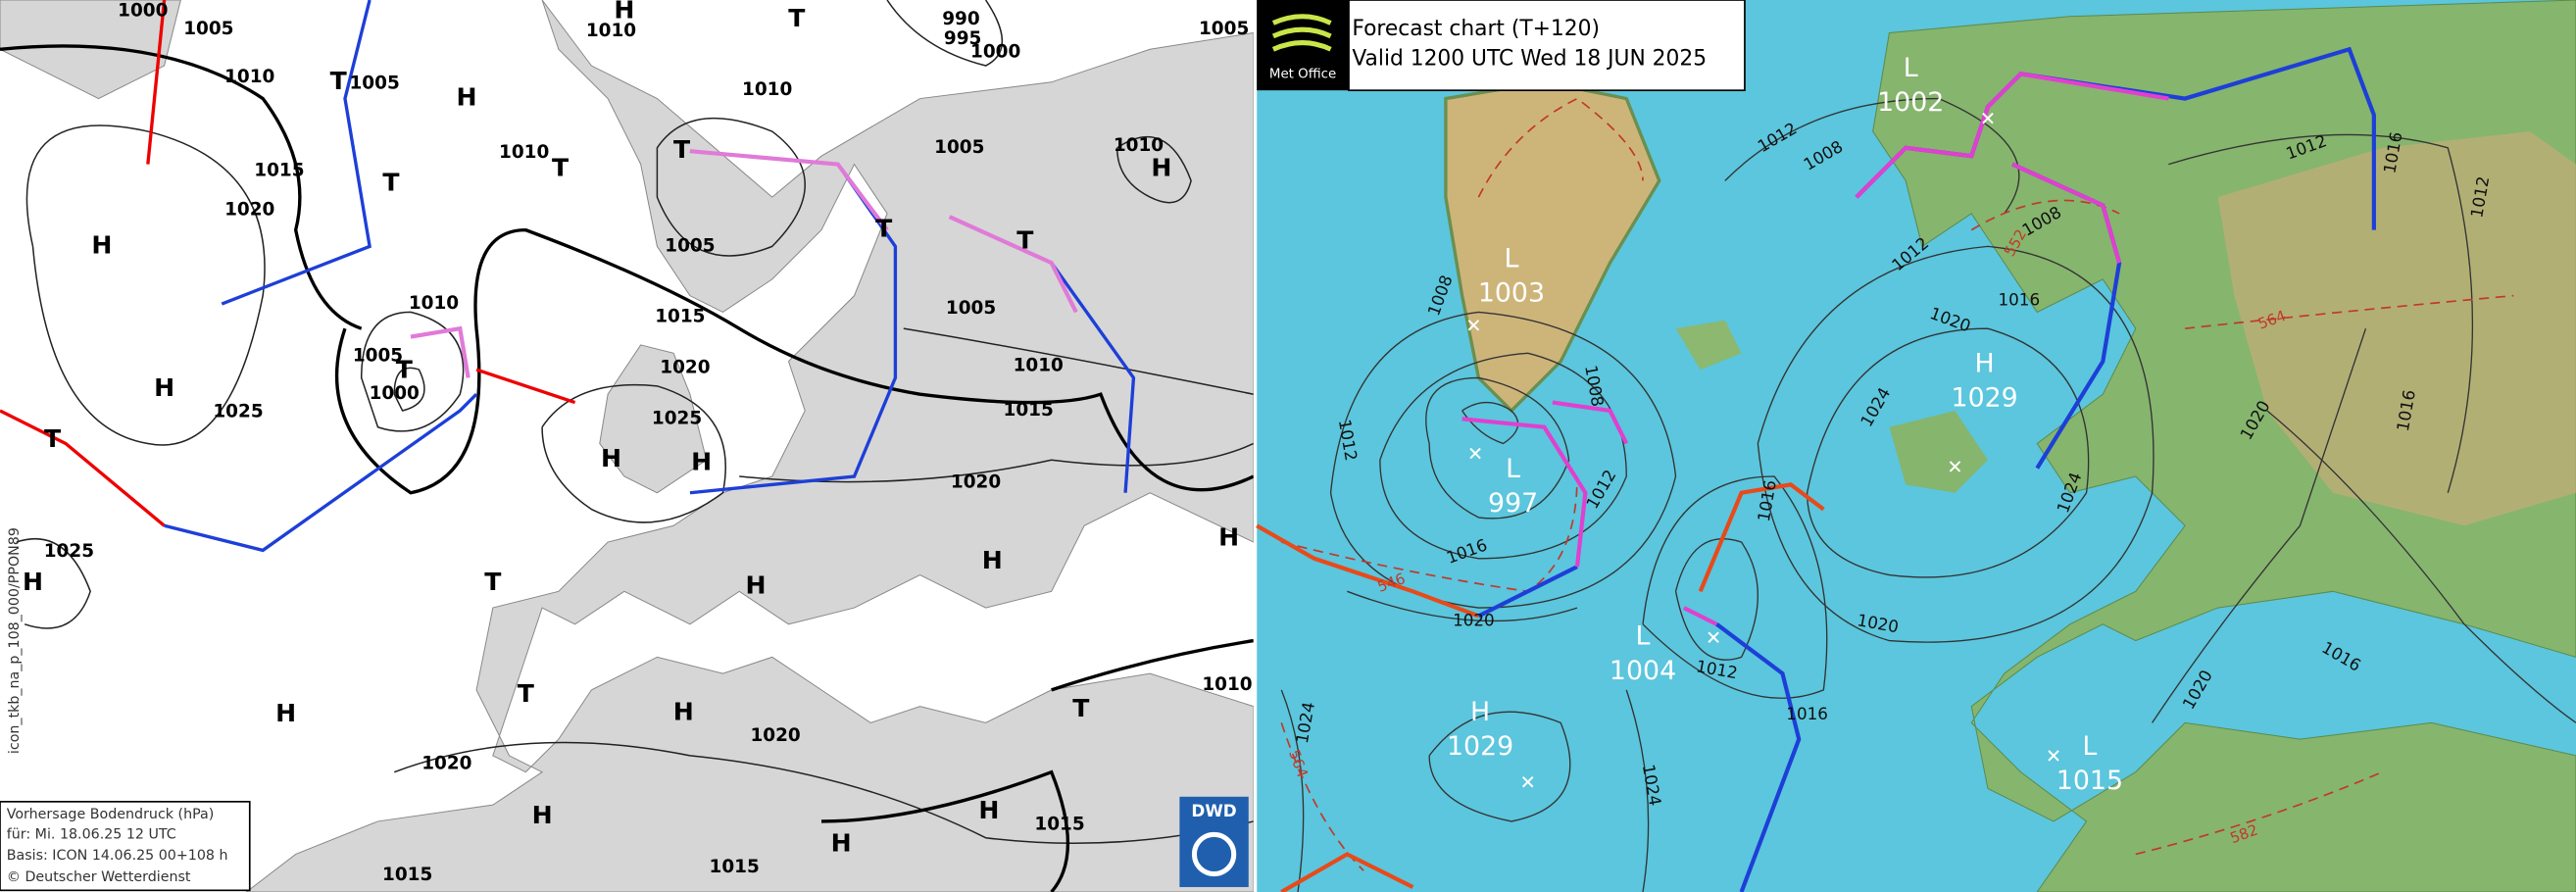 This screenshot has width=2576, height=892. I want to click on isobar-label: 995, so click(962, 38).